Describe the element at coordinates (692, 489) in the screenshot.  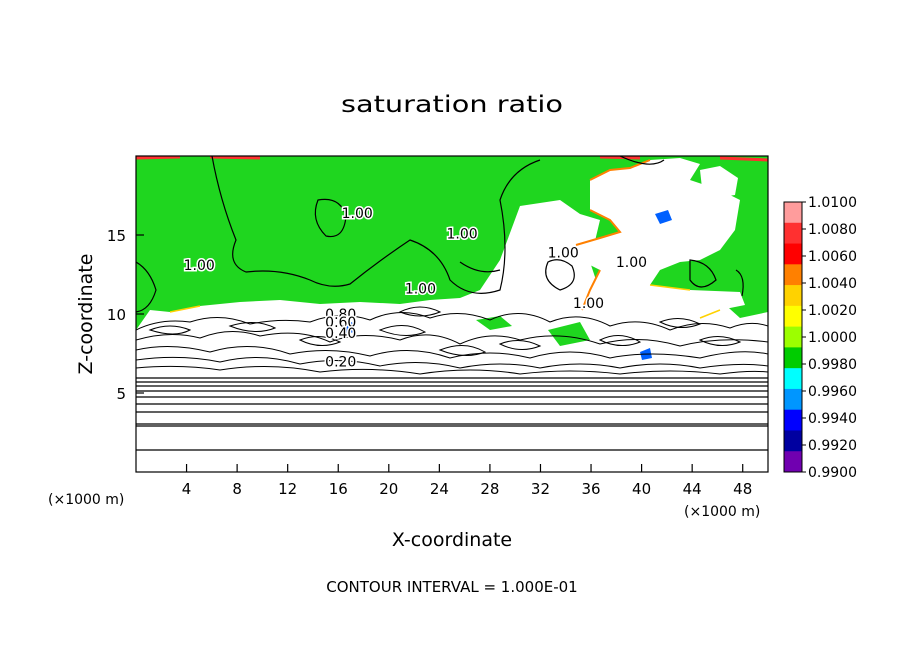
I see `x-tick-label: 44` at that location.